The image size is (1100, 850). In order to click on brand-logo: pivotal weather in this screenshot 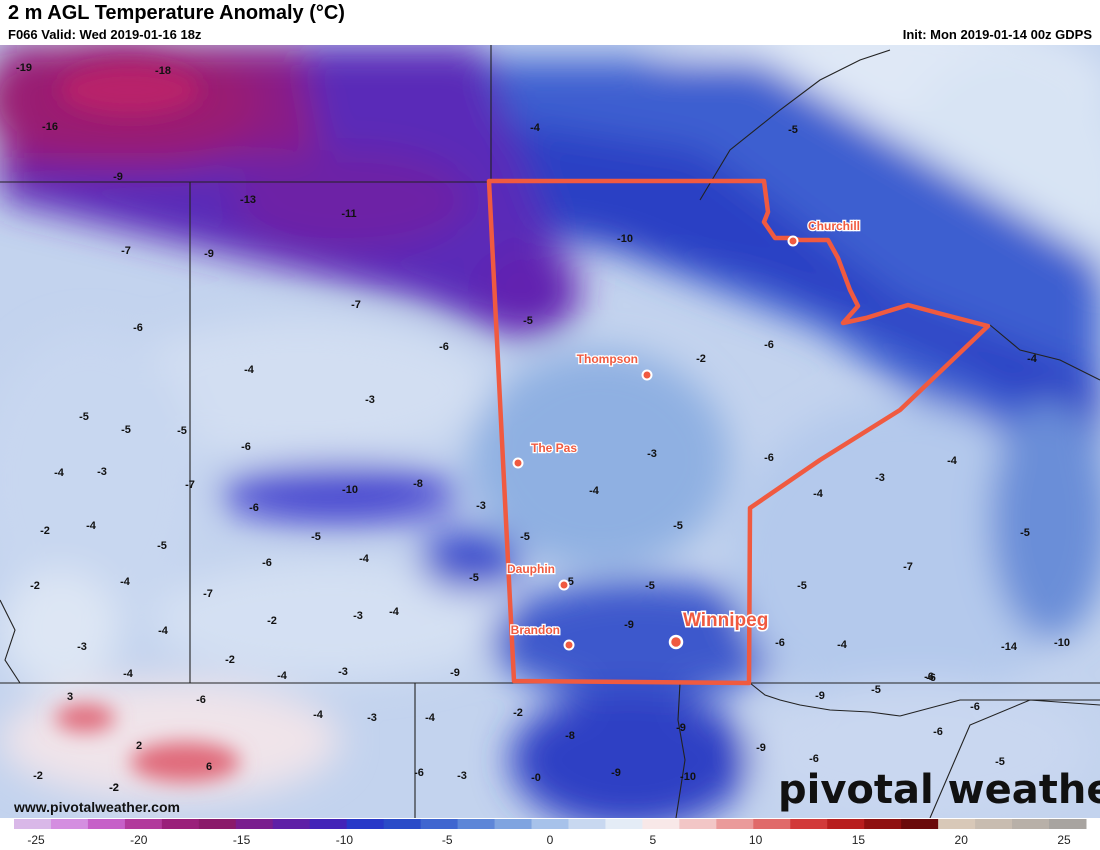, I will do `click(939, 790)`.